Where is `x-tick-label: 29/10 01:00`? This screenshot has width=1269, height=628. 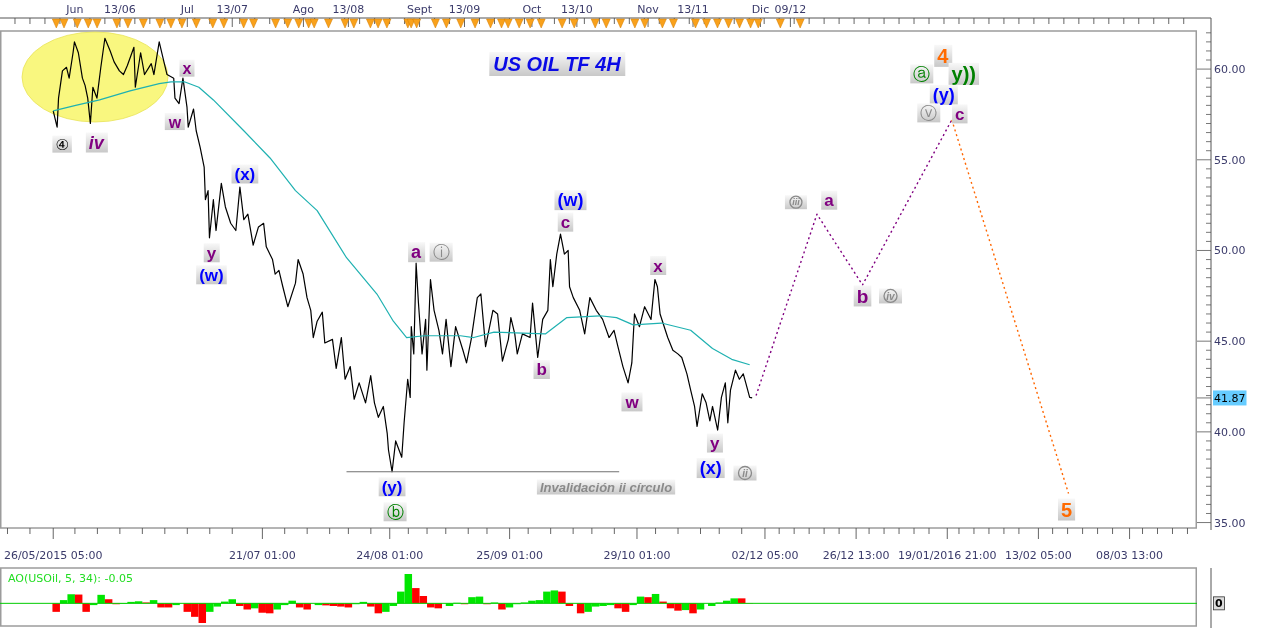 x-tick-label: 29/10 01:00 is located at coordinates (637, 555).